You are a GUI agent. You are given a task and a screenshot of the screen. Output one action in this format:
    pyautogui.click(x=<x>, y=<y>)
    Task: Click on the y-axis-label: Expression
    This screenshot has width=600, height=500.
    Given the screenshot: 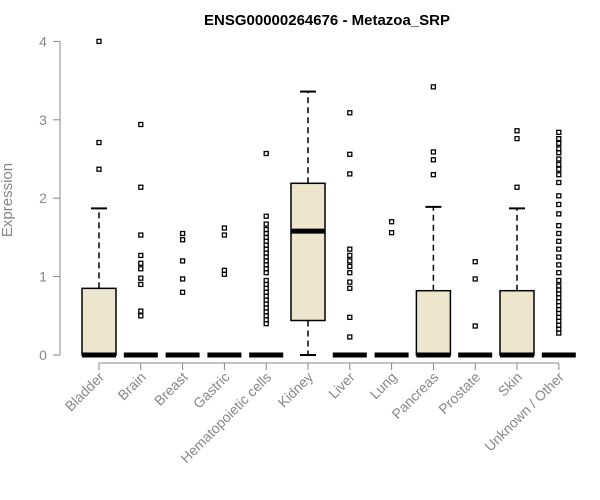 What is the action you would take?
    pyautogui.click(x=8, y=200)
    